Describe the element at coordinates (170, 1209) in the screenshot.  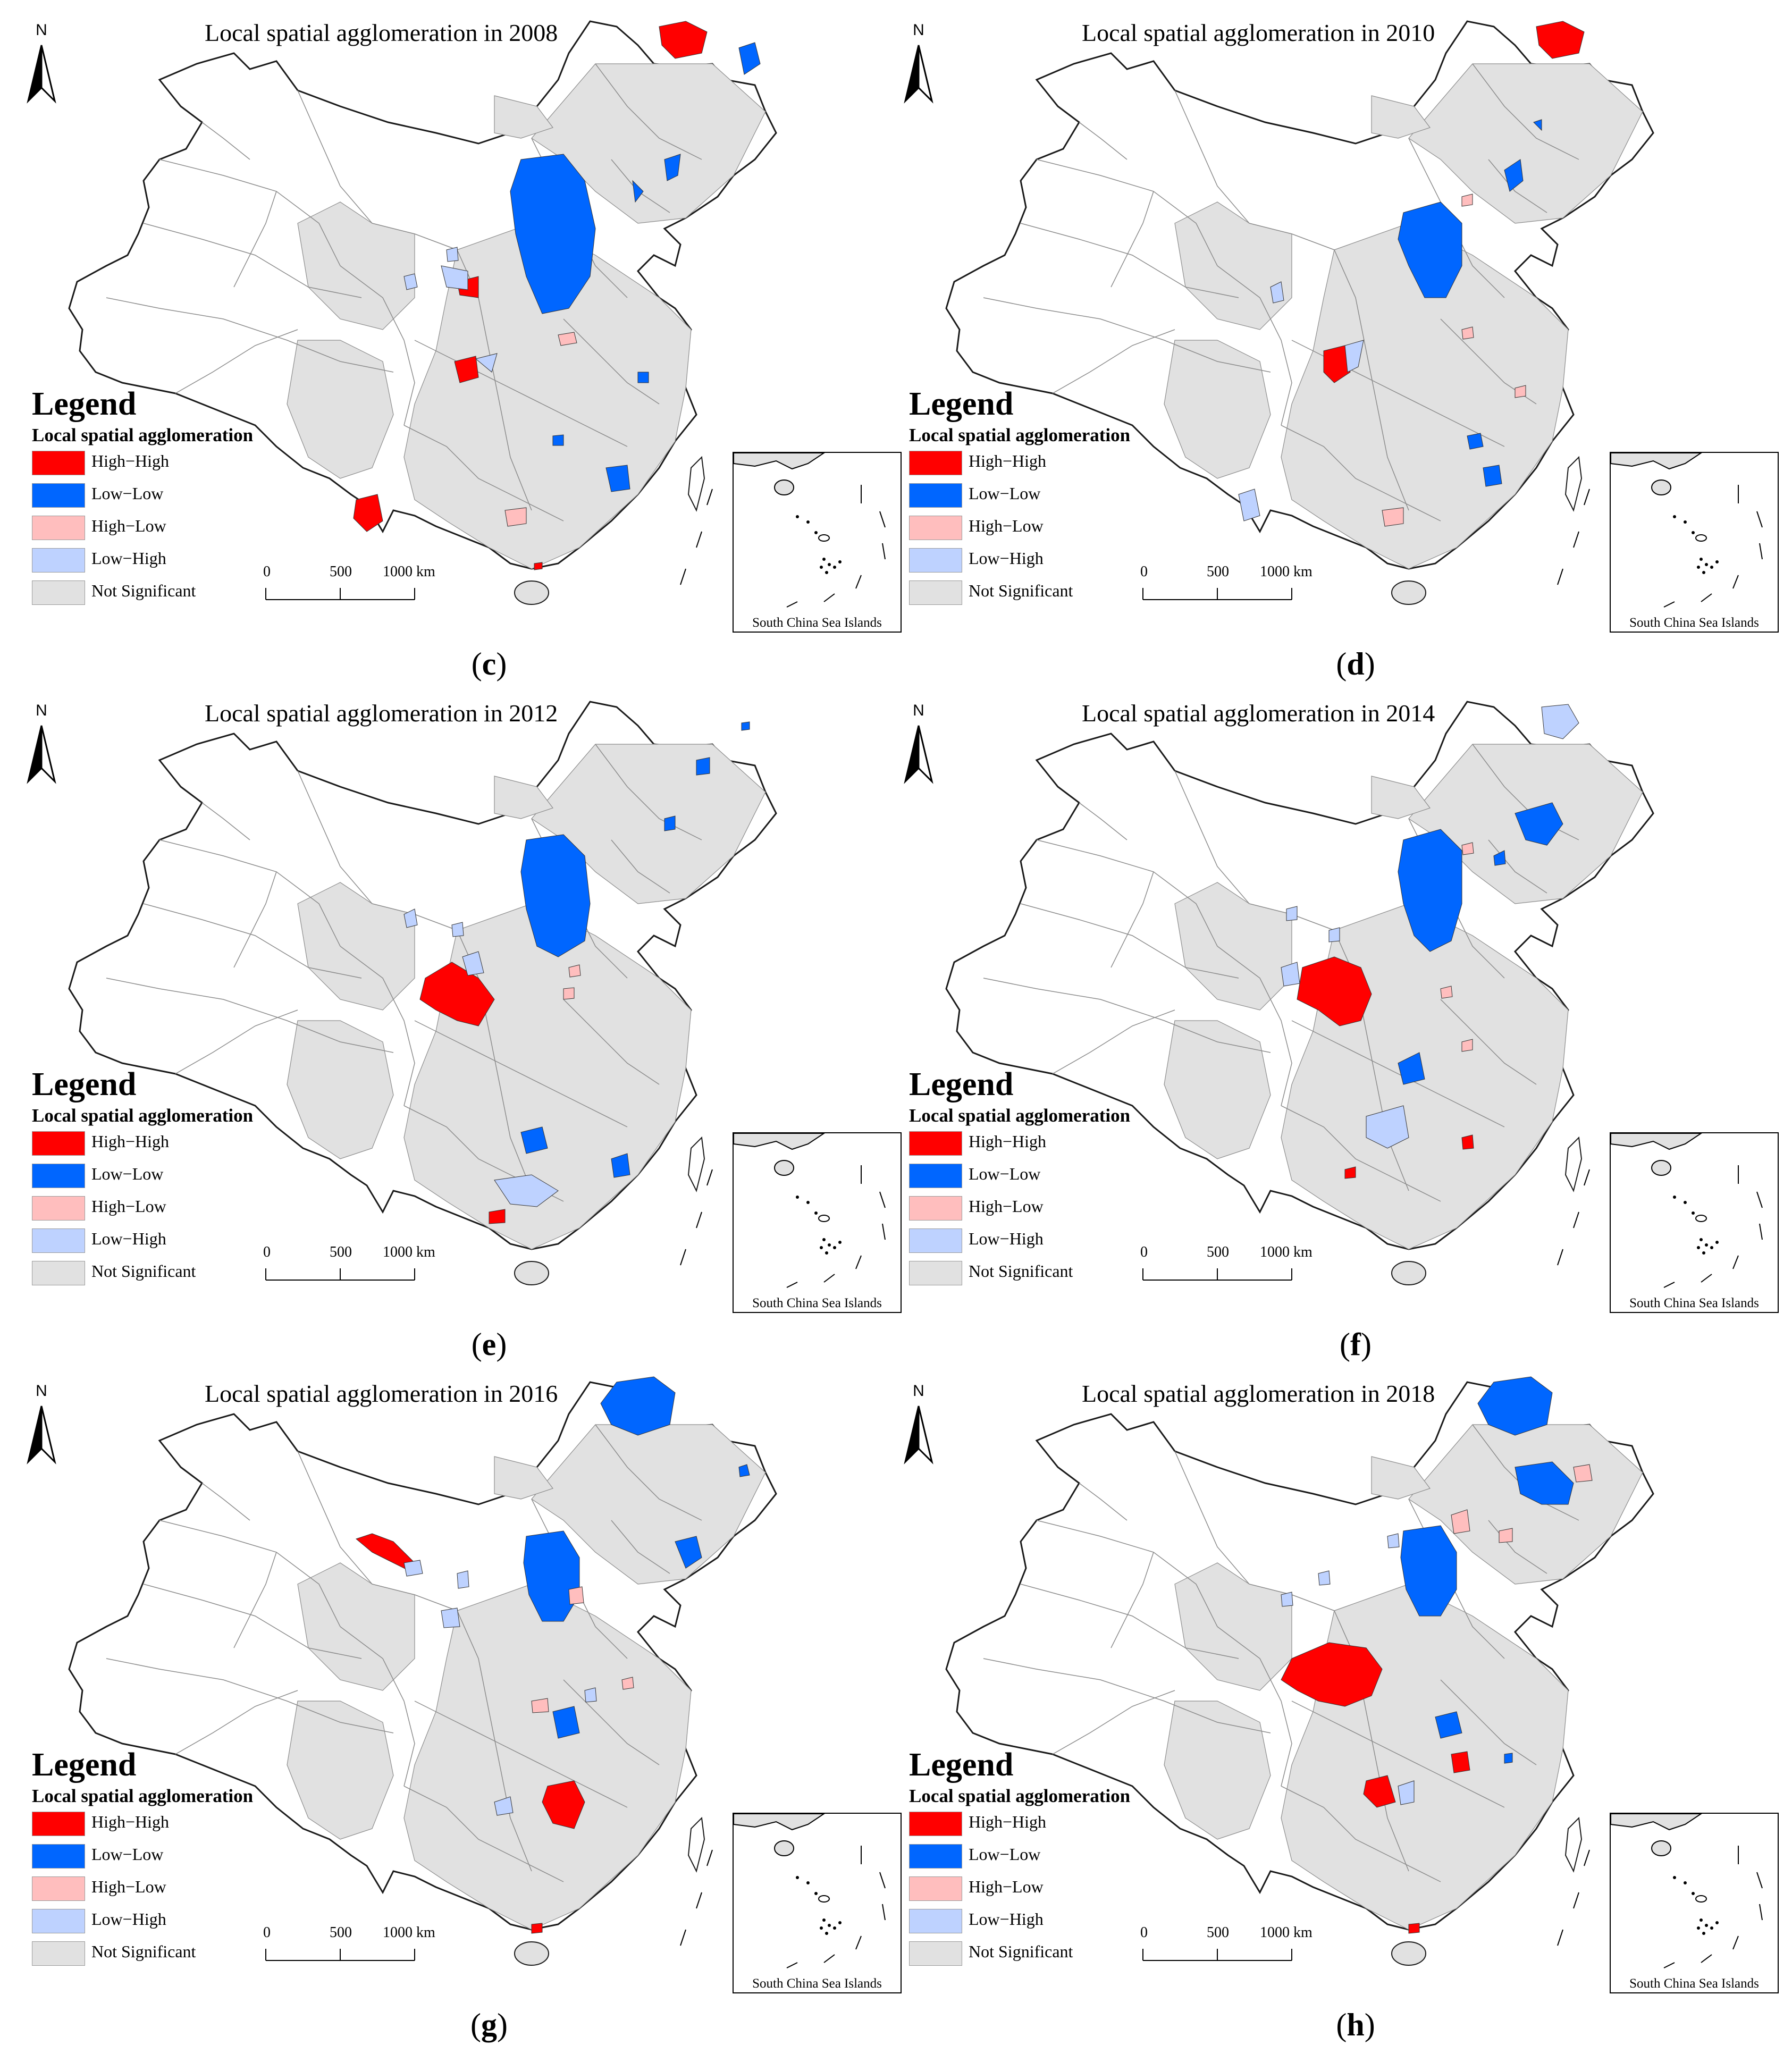
I see `legend-item: High−Low` at that location.